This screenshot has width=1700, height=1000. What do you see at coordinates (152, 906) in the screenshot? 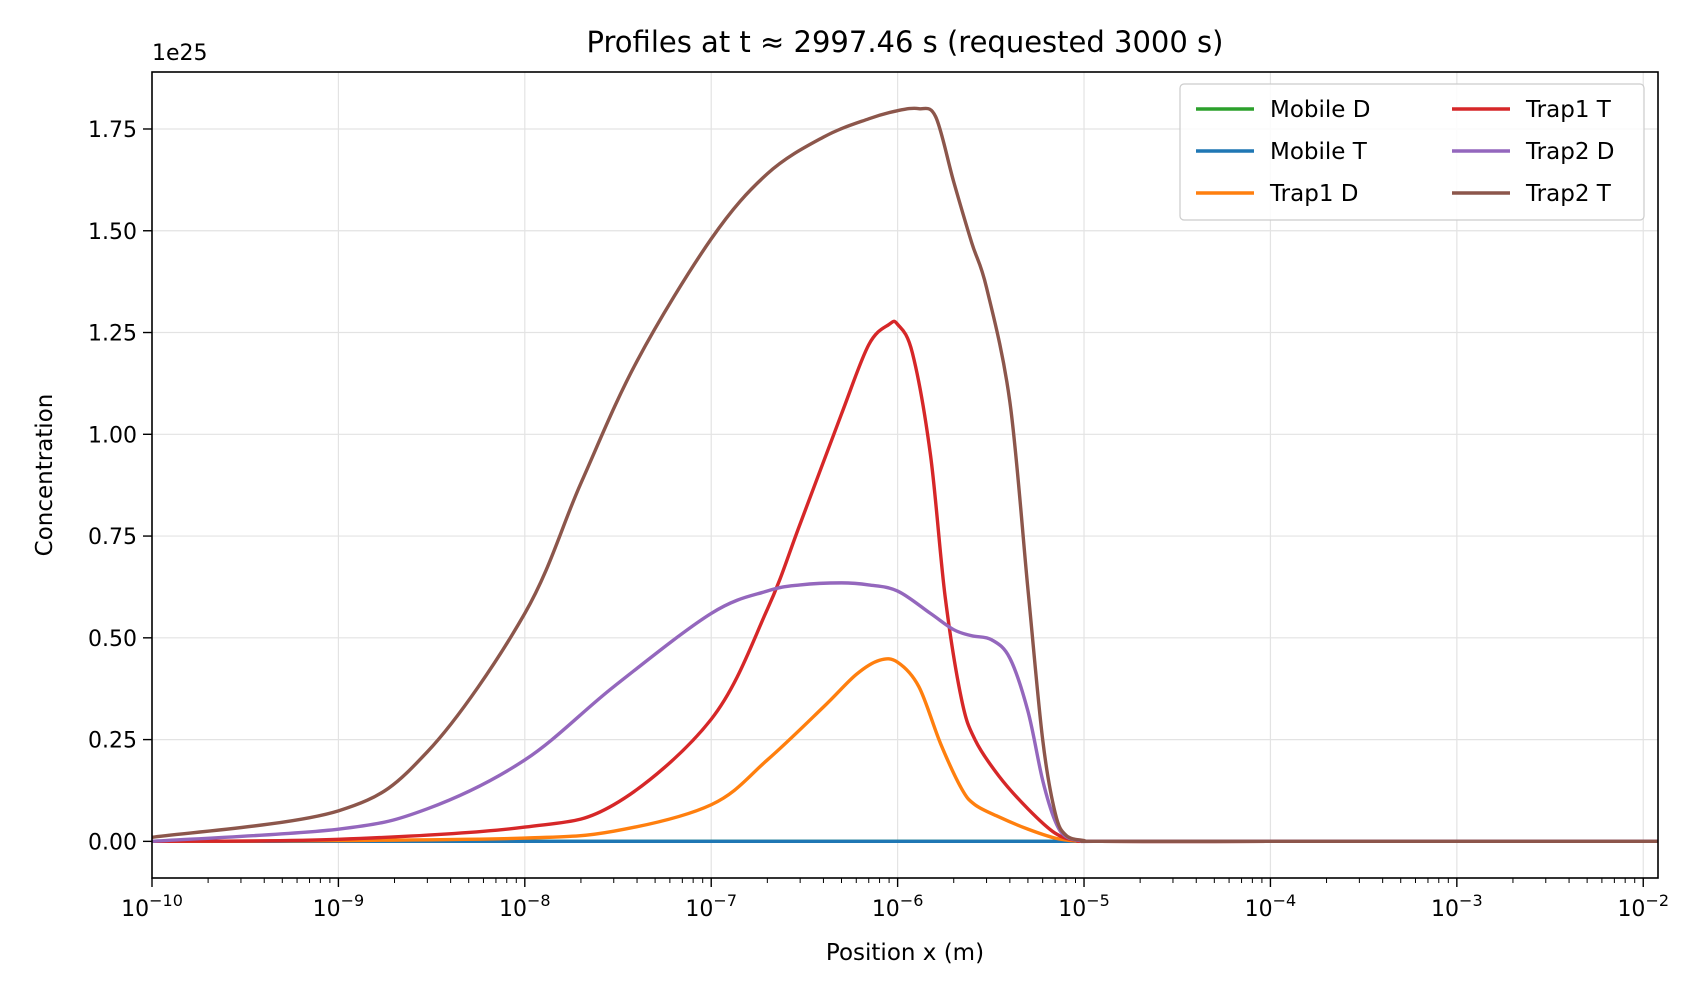
I see `x-tick-label: 10⁻¹⁰` at bounding box center [152, 906].